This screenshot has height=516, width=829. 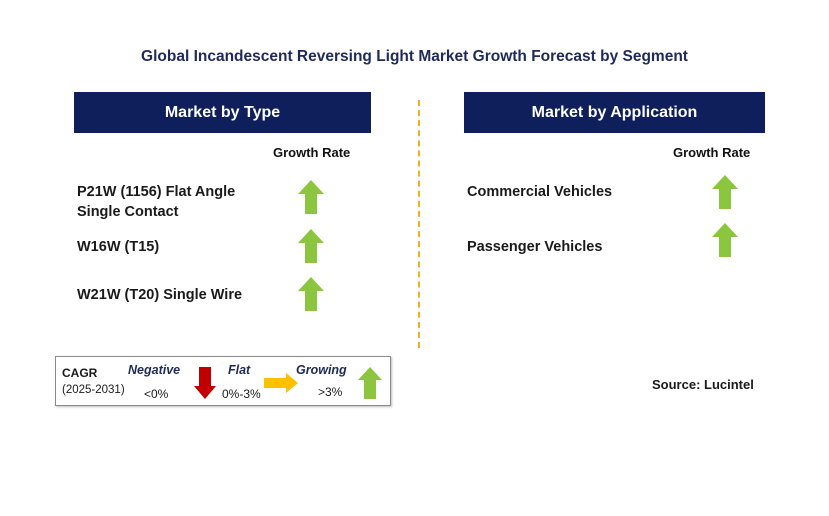 I want to click on legend-growing-label: Growing, so click(x=321, y=370).